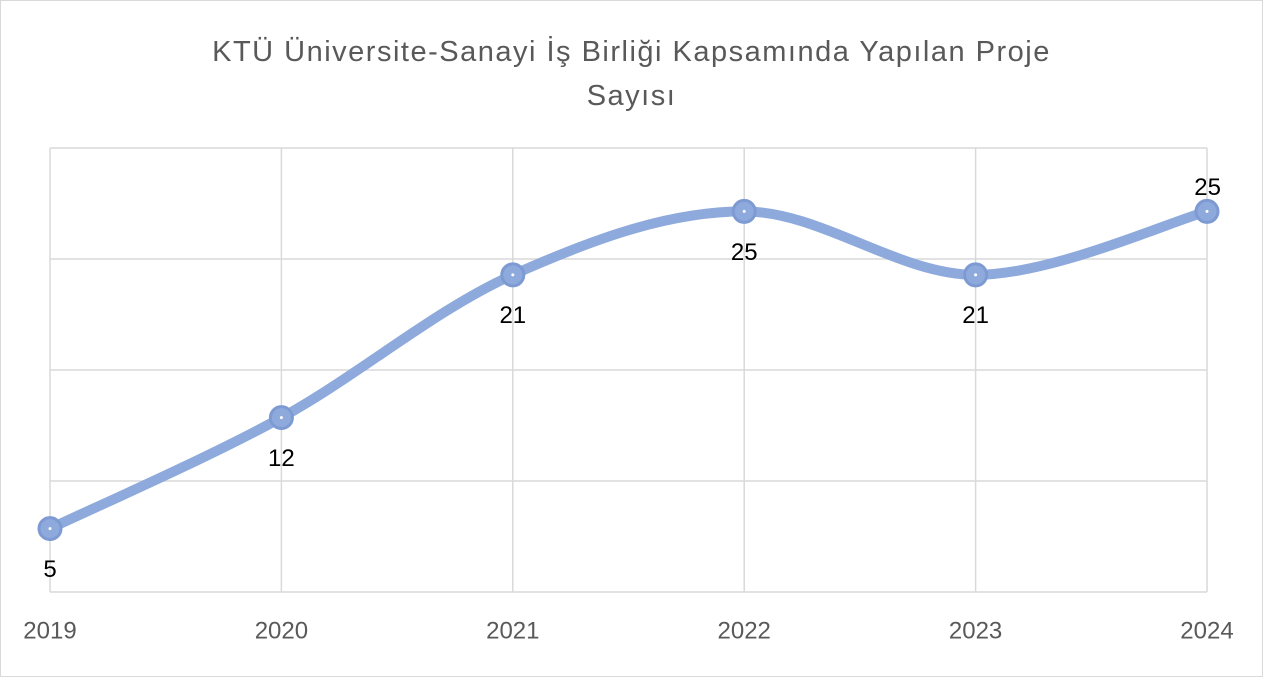 The width and height of the screenshot is (1263, 677). What do you see at coordinates (281, 458) in the screenshot?
I see `data-label: 12` at bounding box center [281, 458].